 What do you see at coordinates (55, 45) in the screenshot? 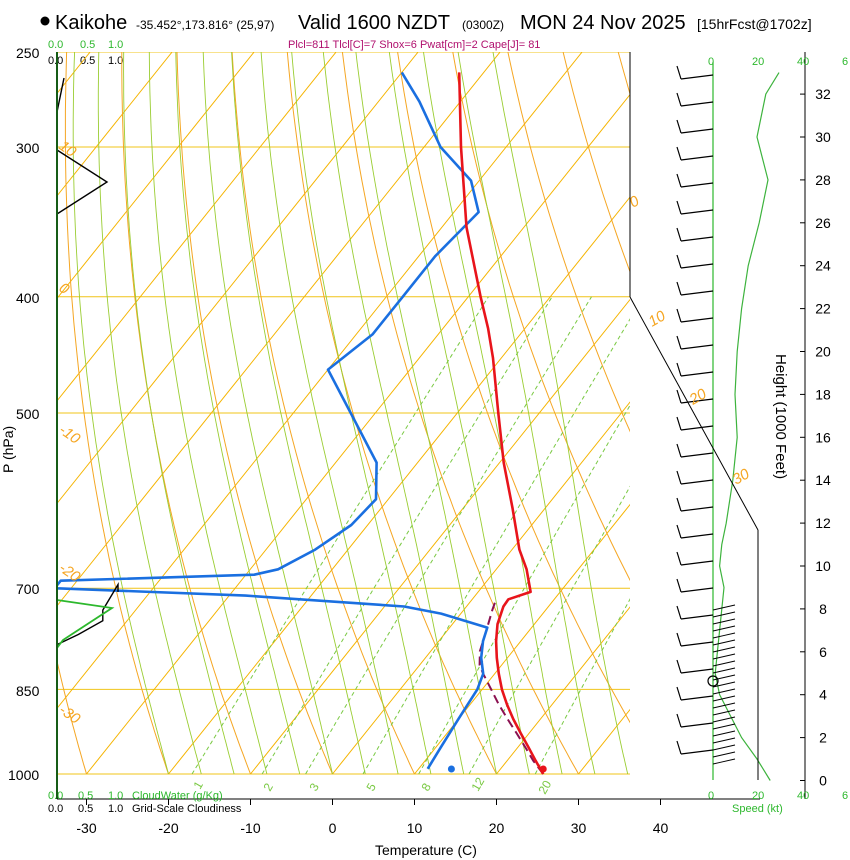
I see `top-green-0: 0.0` at bounding box center [55, 45].